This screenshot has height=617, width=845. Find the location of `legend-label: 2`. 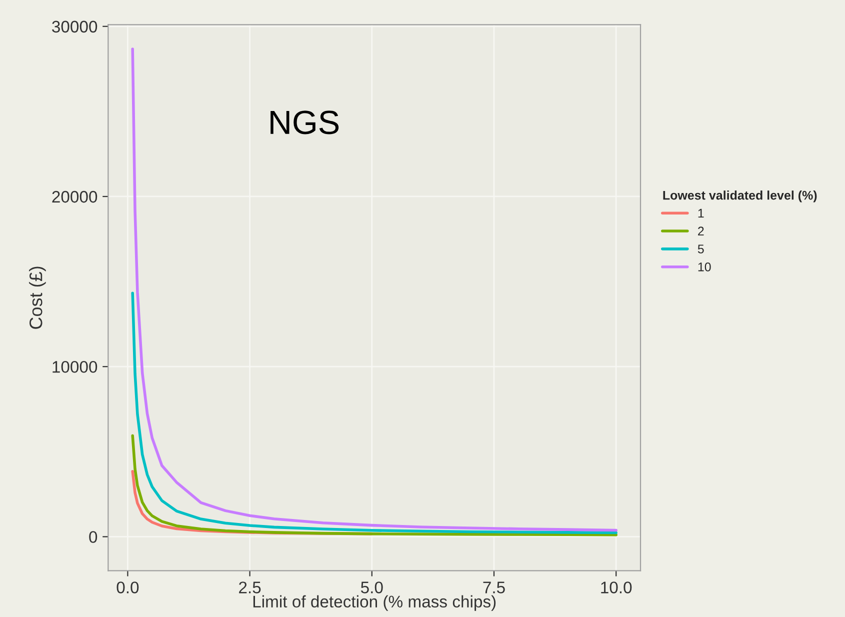

legend-label: 2 is located at coordinates (701, 231).